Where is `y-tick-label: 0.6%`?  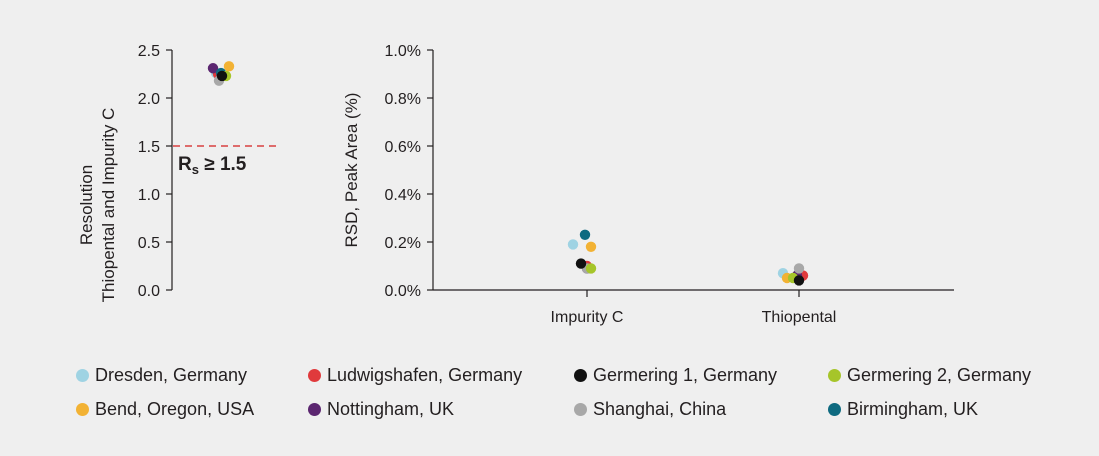
y-tick-label: 0.6% is located at coordinates (403, 147).